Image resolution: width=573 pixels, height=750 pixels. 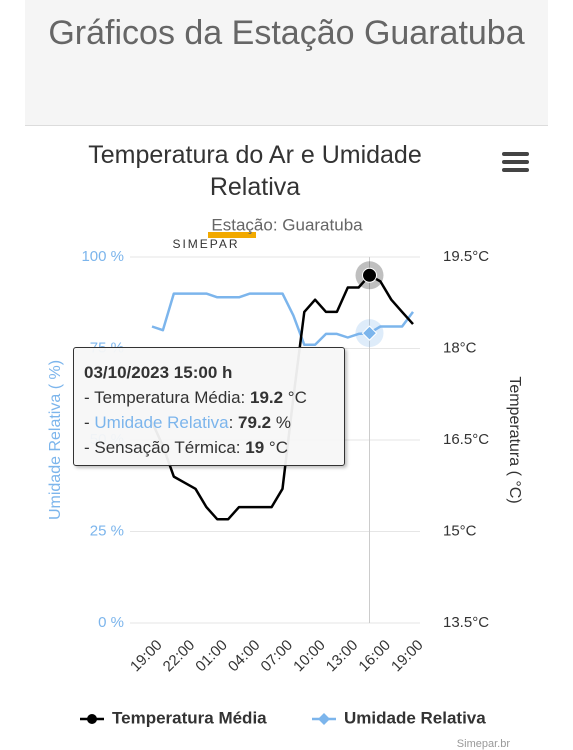 What do you see at coordinates (233, 422) in the screenshot?
I see `tooltip-text: :` at bounding box center [233, 422].